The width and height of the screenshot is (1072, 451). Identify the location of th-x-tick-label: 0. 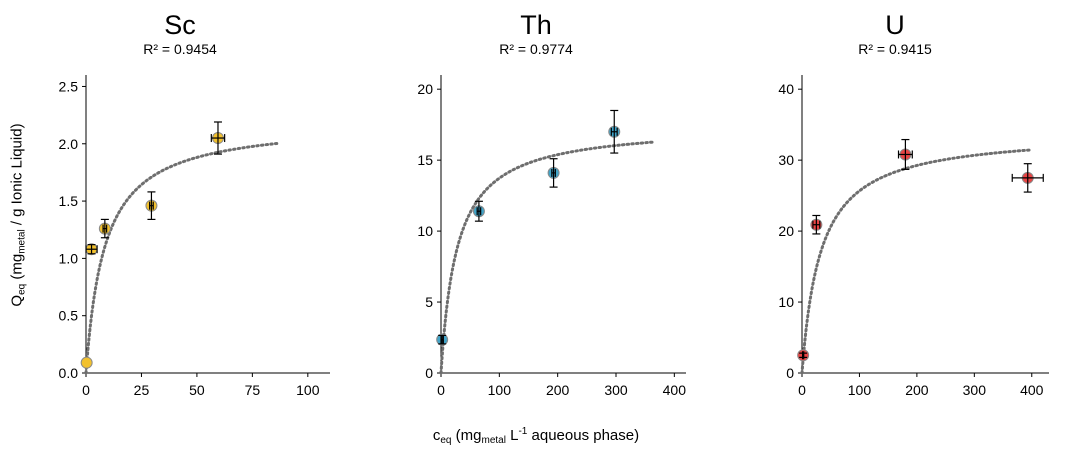
(441, 390).